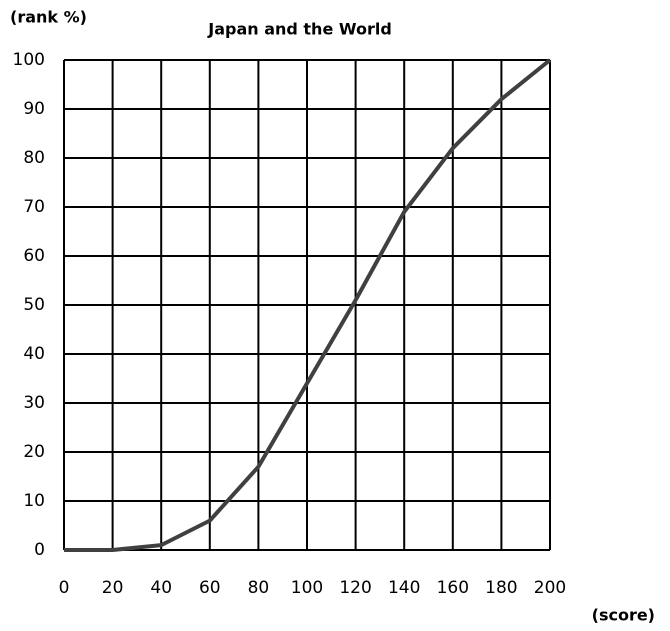  Describe the element at coordinates (34, 403) in the screenshot. I see `y-tick-label: 30` at that location.